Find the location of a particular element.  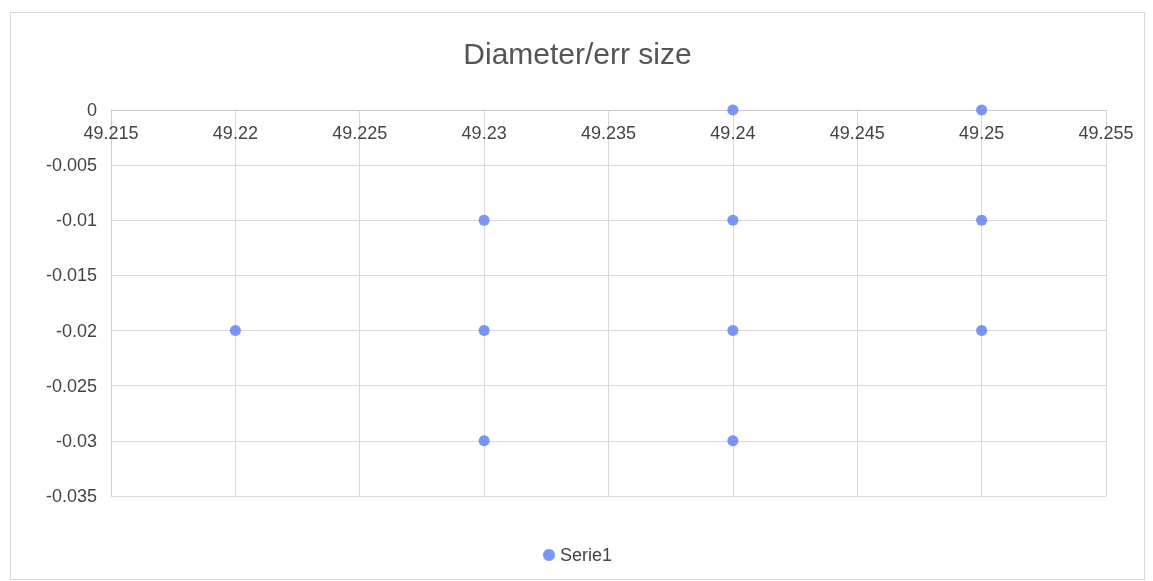

y-tick-label: -0.025 is located at coordinates (71, 385).